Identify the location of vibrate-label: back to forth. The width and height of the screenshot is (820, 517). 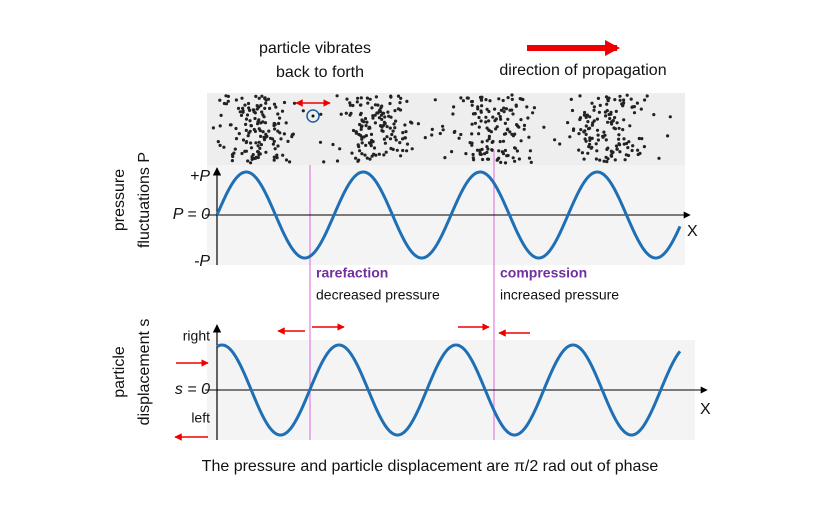
(320, 72).